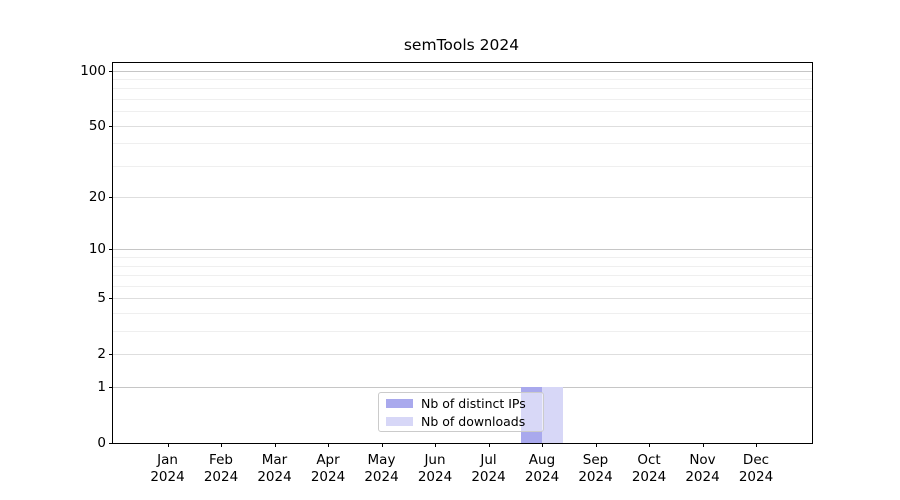 Image resolution: width=900 pixels, height=500 pixels. Describe the element at coordinates (461, 45) in the screenshot. I see `chart-title: semTools 2024` at that location.